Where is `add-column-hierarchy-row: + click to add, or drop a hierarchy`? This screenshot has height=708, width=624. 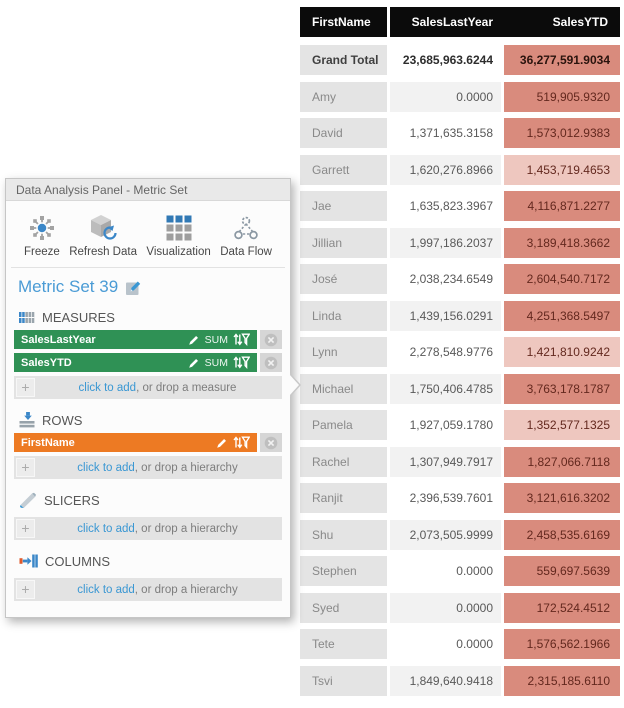
add-column-hierarchy-row: + click to add, or drop a hierarchy is located at coordinates (148, 589).